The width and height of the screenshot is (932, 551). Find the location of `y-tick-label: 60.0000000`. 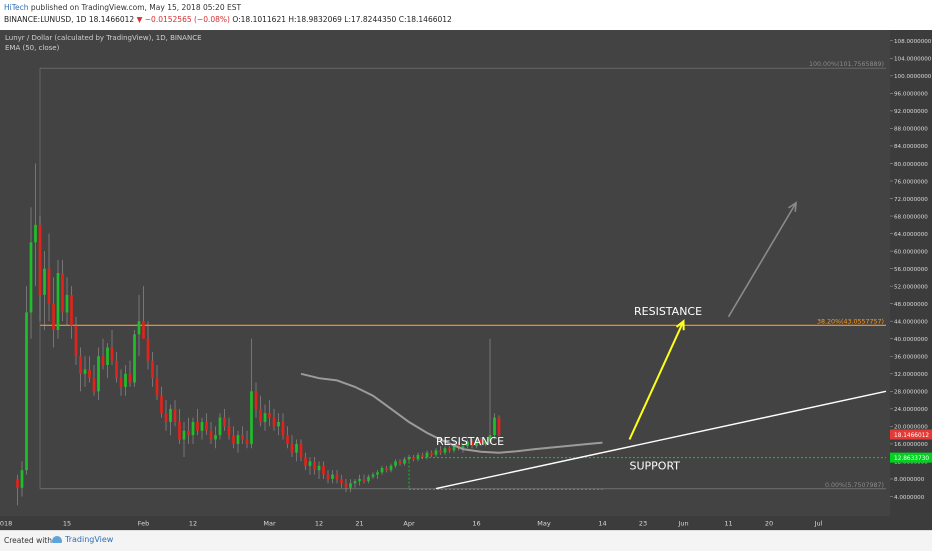

y-tick-label: 60.0000000 is located at coordinates (911, 252).